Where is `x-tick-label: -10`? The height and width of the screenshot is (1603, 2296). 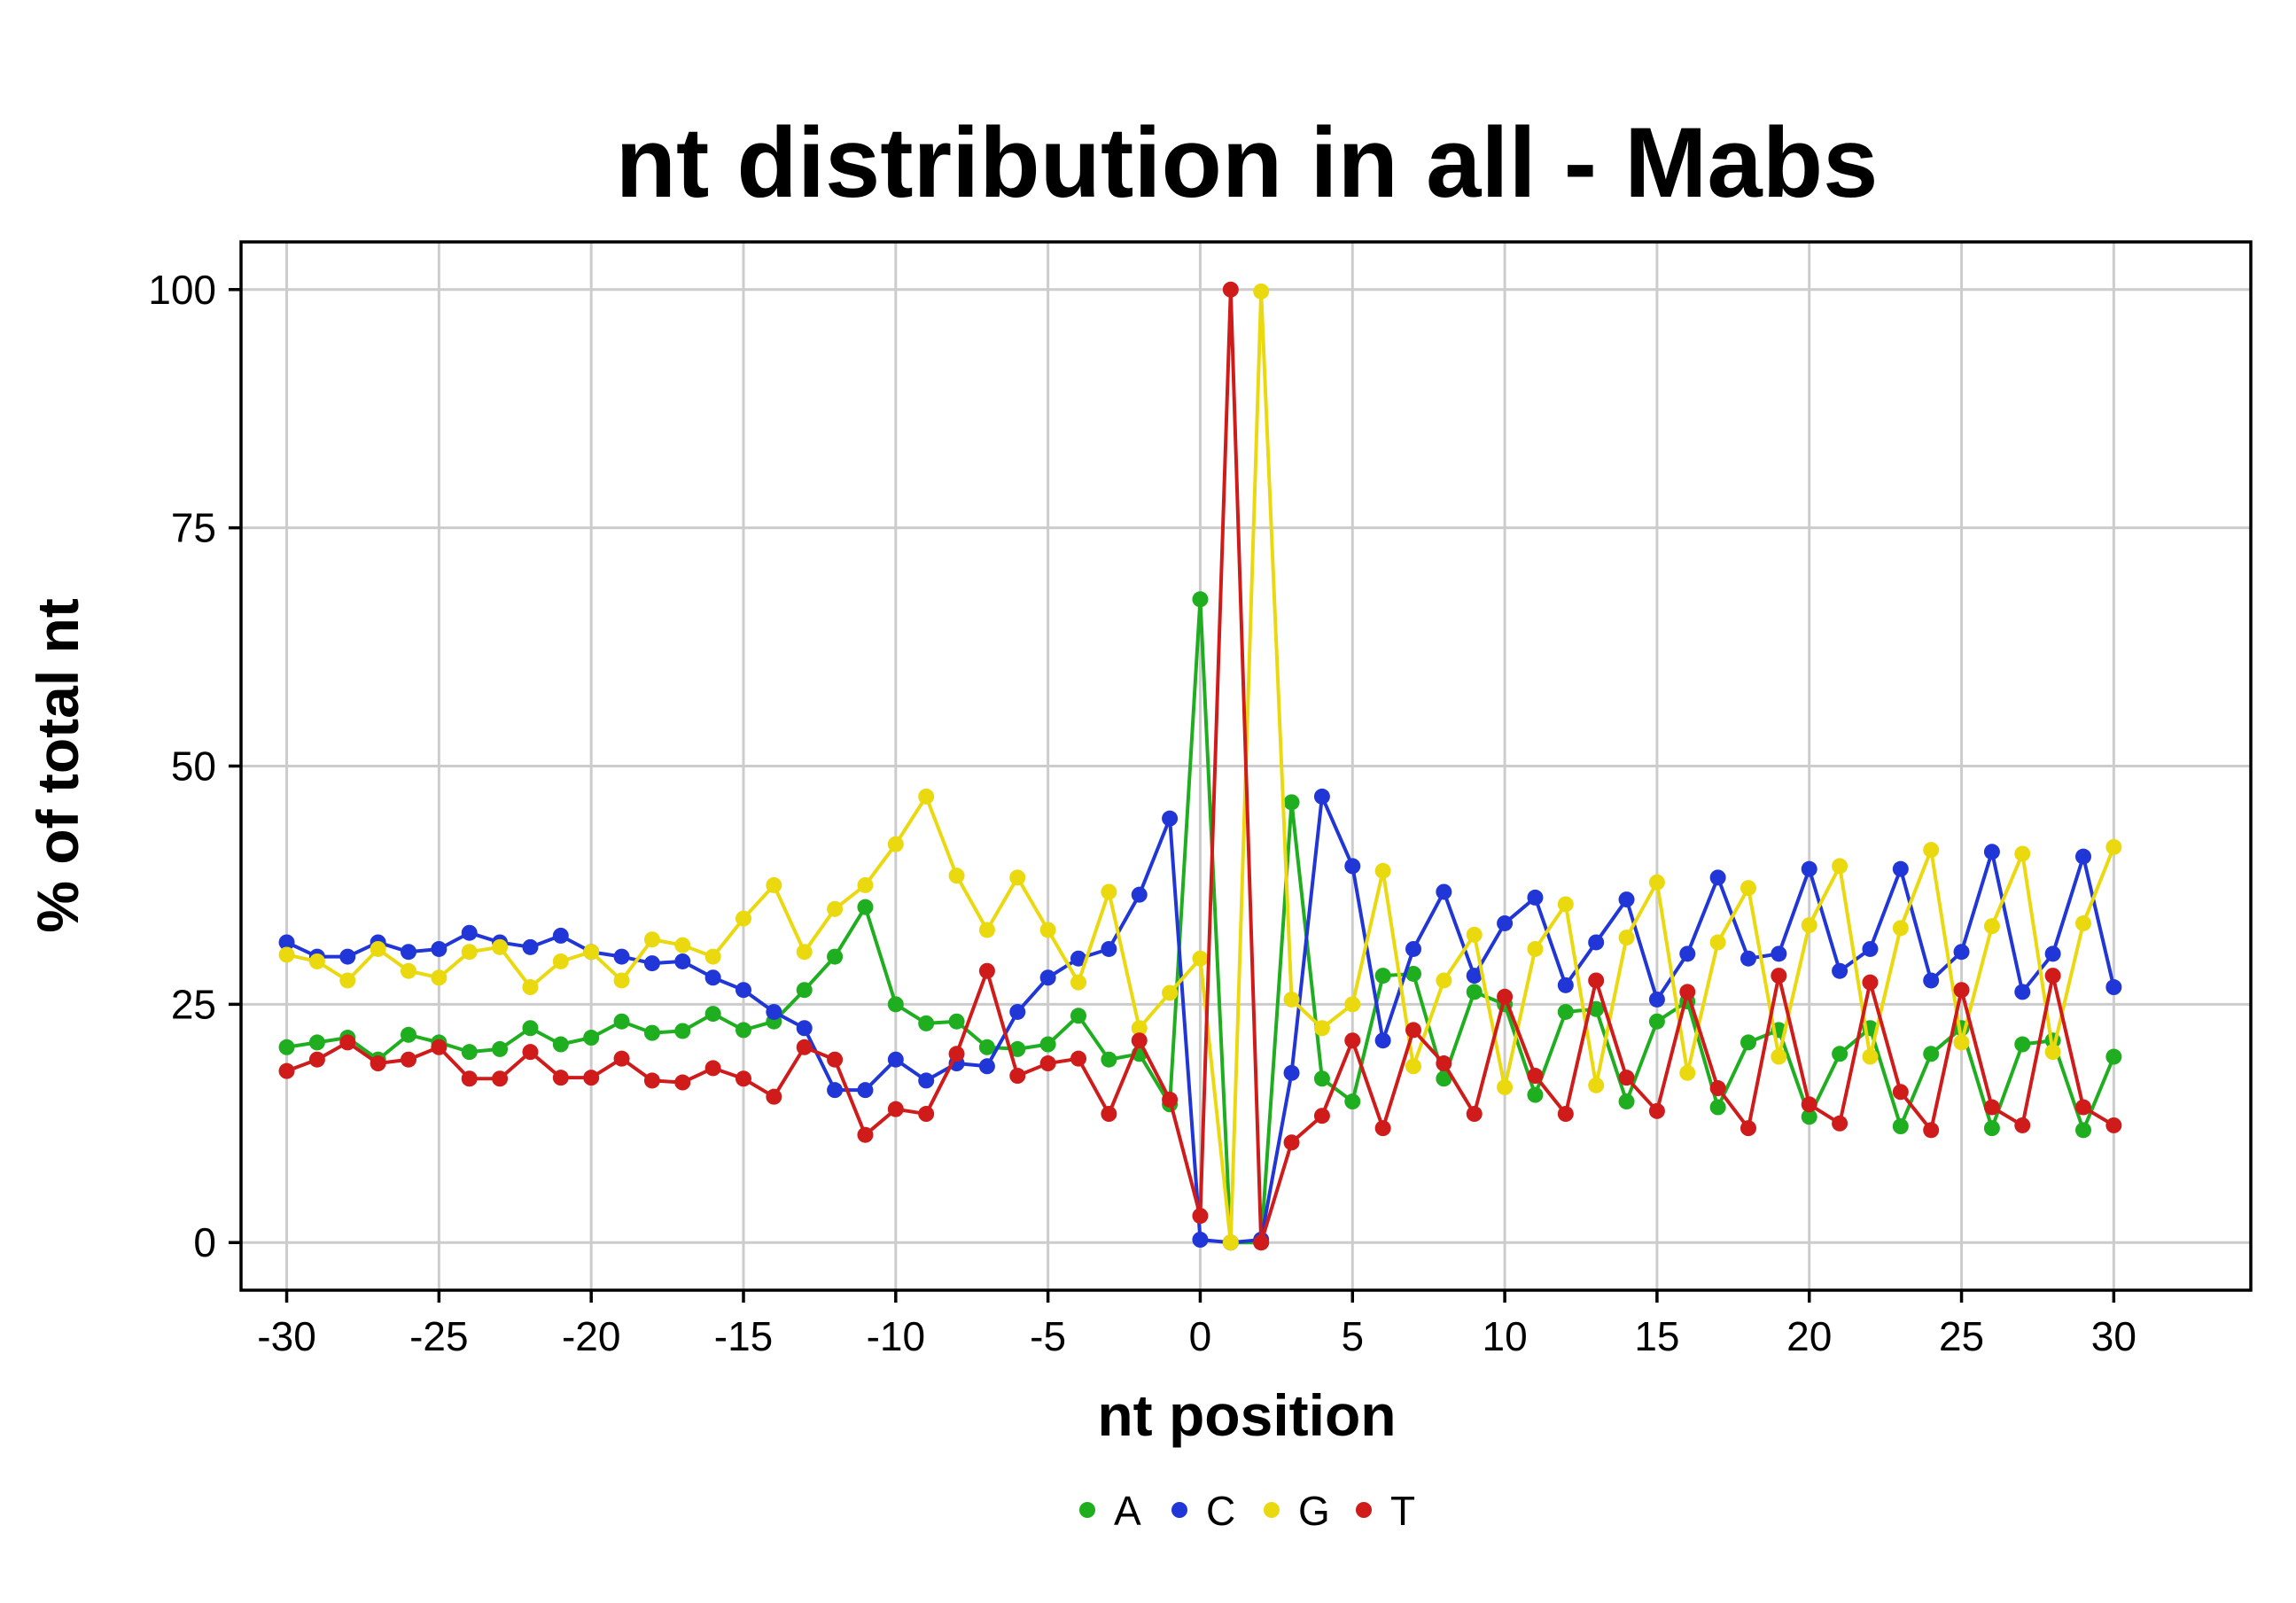 x-tick-label: -10 is located at coordinates (896, 1336).